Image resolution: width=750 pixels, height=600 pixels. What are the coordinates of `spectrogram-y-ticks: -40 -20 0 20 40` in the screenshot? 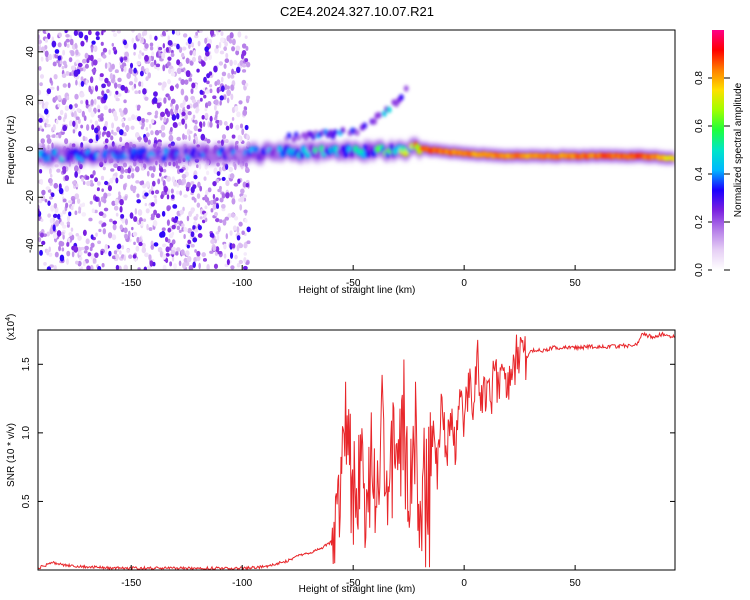 It's located at (34, 149).